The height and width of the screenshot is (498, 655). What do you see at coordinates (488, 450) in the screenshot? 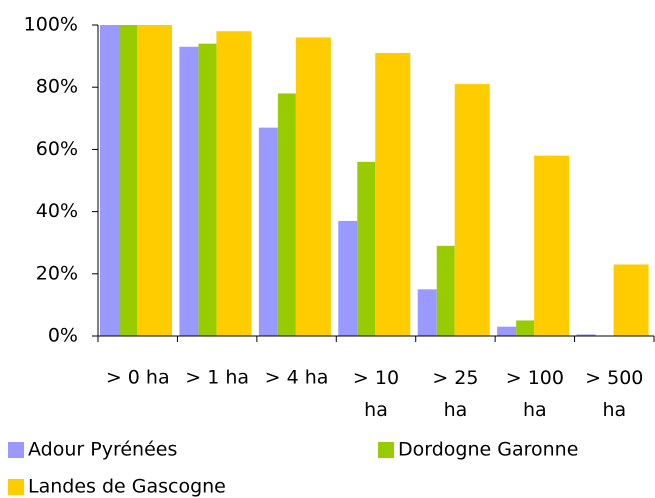
I see `legend-label: Dordogne Garonne` at bounding box center [488, 450].